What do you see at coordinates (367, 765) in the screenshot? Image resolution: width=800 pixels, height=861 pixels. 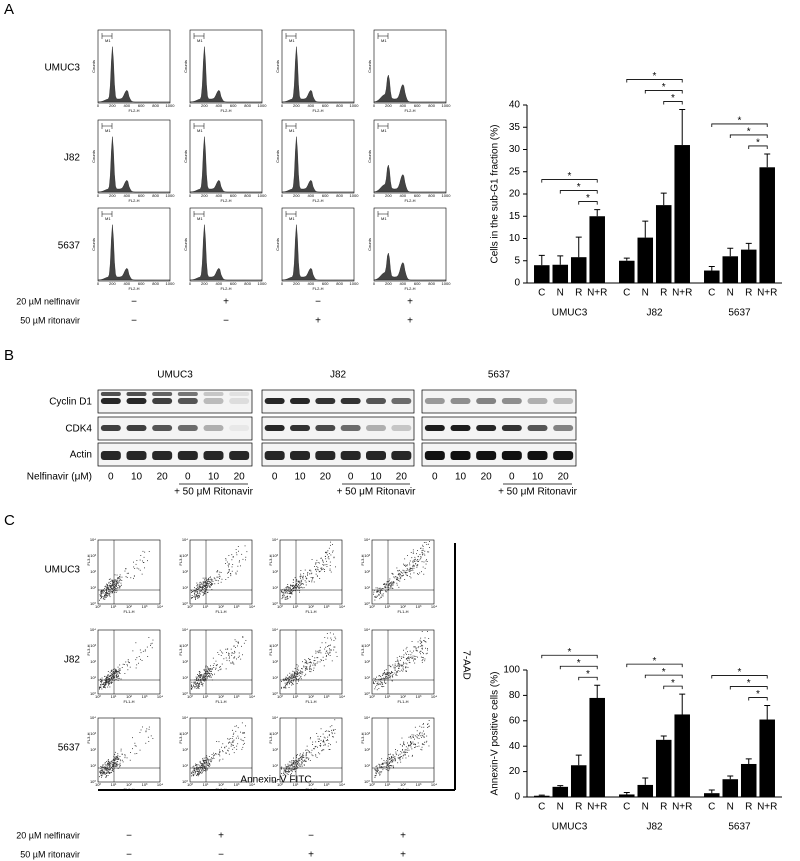 I see `dot-y-tick: 10¹` at bounding box center [367, 765].